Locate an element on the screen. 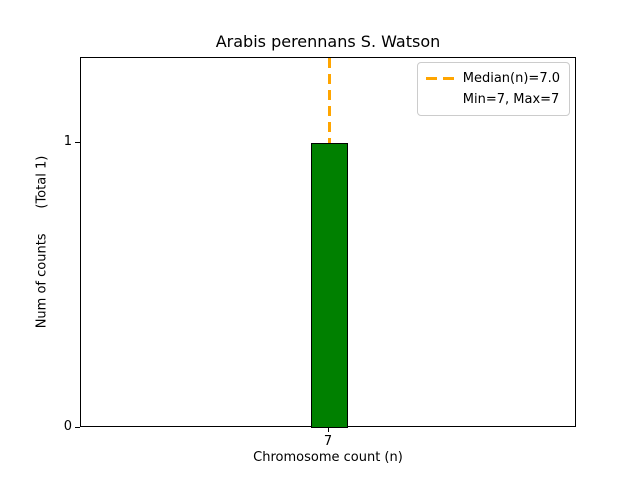  legend-dashed-line-marker is located at coordinates (439, 78).